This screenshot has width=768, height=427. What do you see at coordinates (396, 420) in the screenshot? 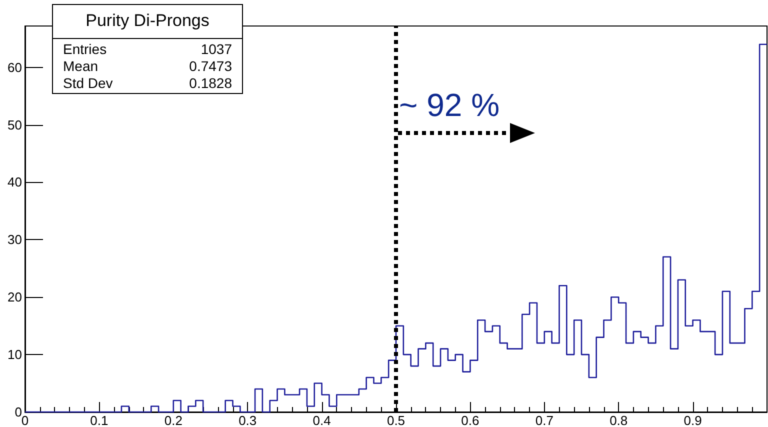
I see `x-tick-label: 0.5` at bounding box center [396, 420].